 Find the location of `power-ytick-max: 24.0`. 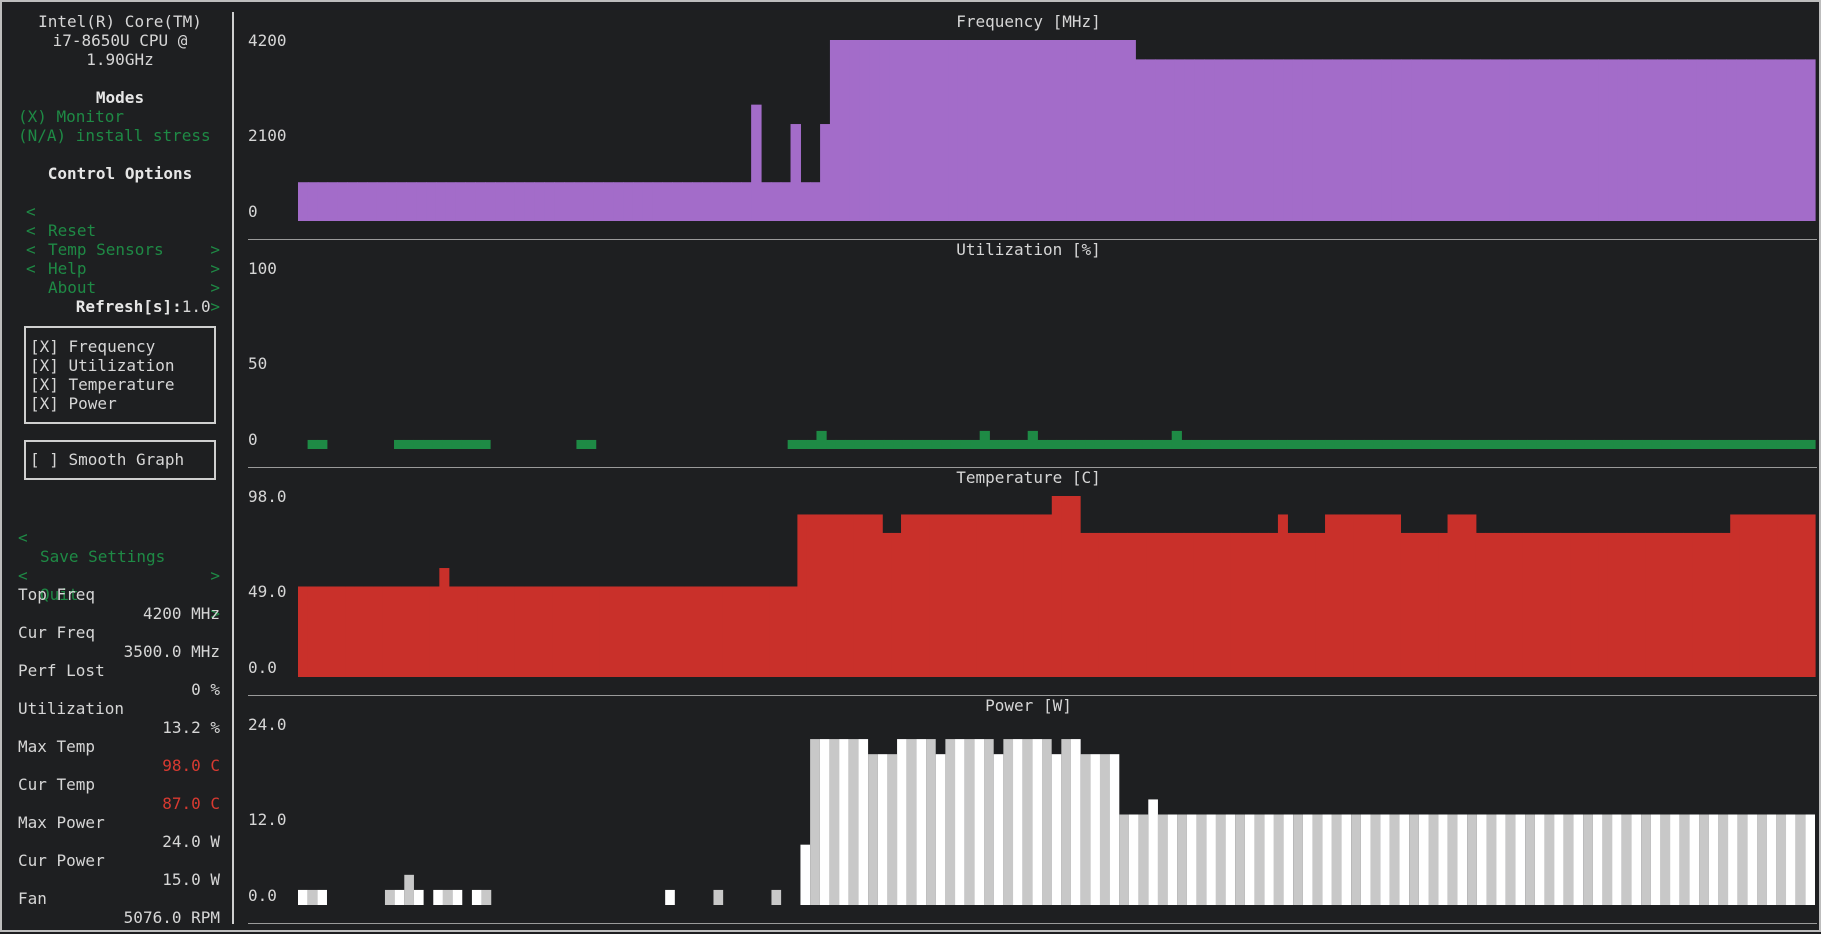

power-ytick-max: 24.0 is located at coordinates (267, 724).